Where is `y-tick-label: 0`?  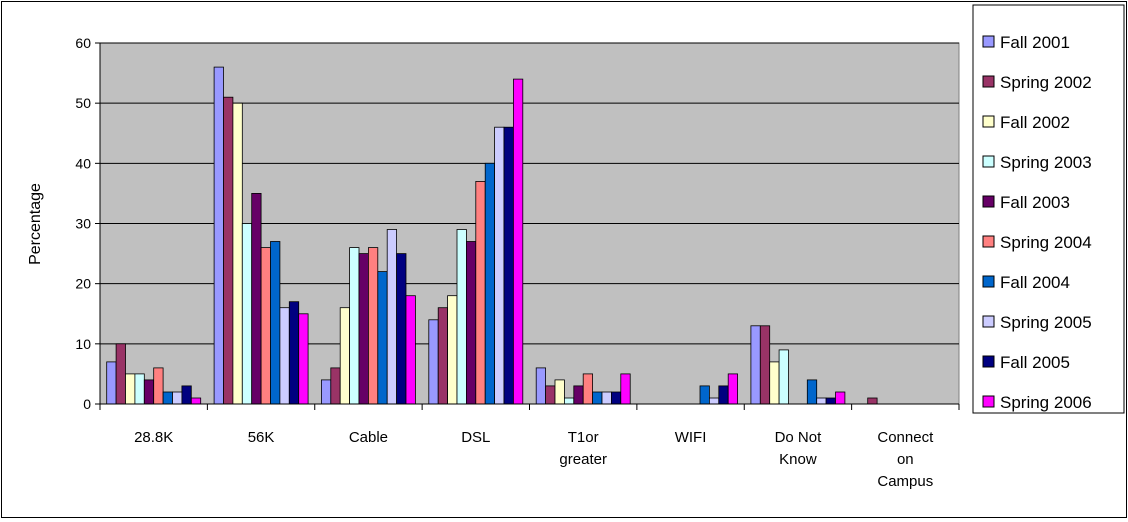 y-tick-label: 0 is located at coordinates (87, 404).